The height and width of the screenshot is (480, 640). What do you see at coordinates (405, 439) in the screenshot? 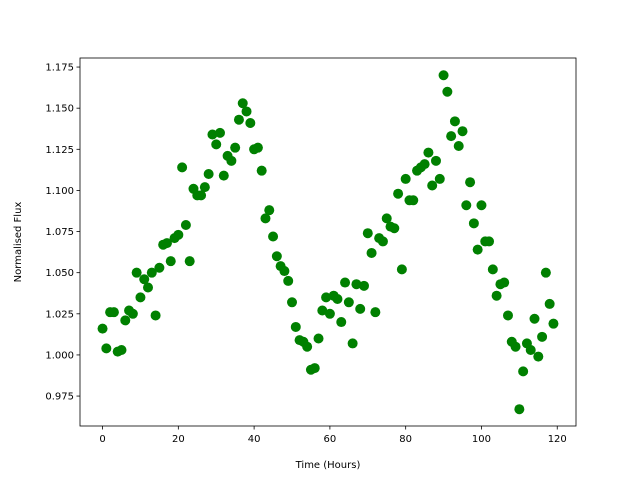
I see `x-tick-label: 80` at bounding box center [405, 439].